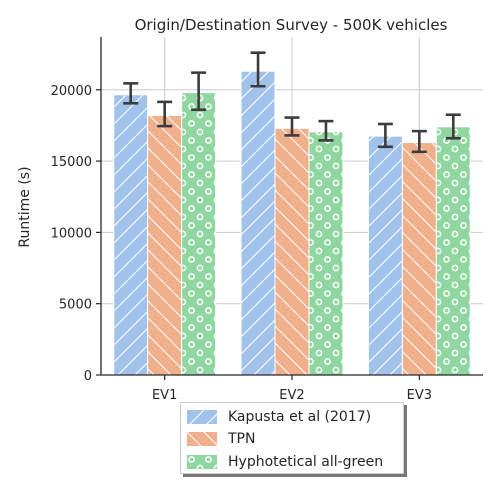 This screenshot has width=500, height=500. I want to click on x-tick-label-ev3: EV3, so click(419, 395).